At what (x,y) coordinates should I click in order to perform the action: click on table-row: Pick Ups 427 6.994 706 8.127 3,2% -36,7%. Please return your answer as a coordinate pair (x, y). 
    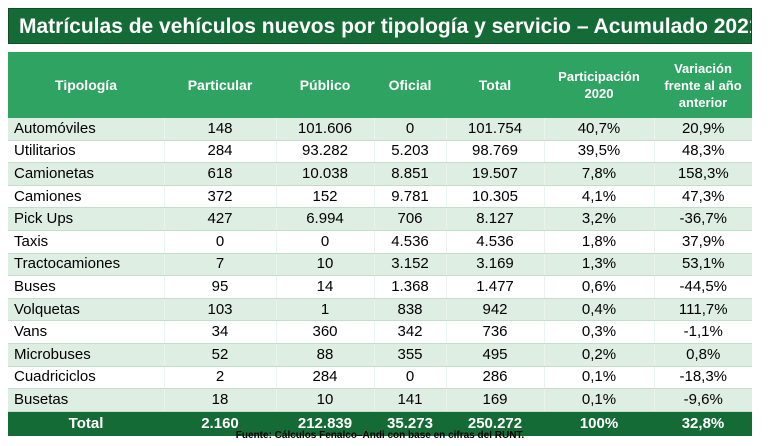
    Looking at the image, I should click on (380, 219).